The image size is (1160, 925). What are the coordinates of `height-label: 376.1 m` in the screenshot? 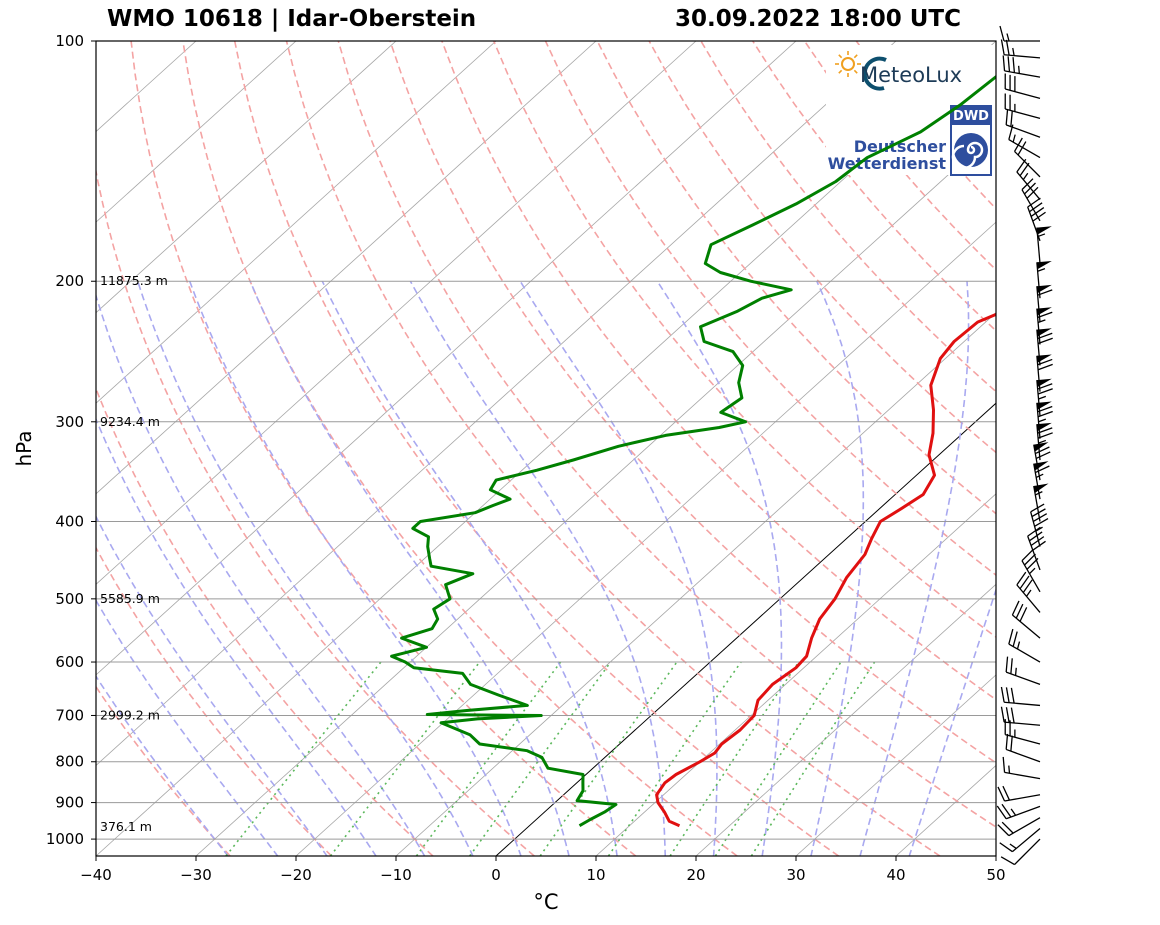 It's located at (126, 826).